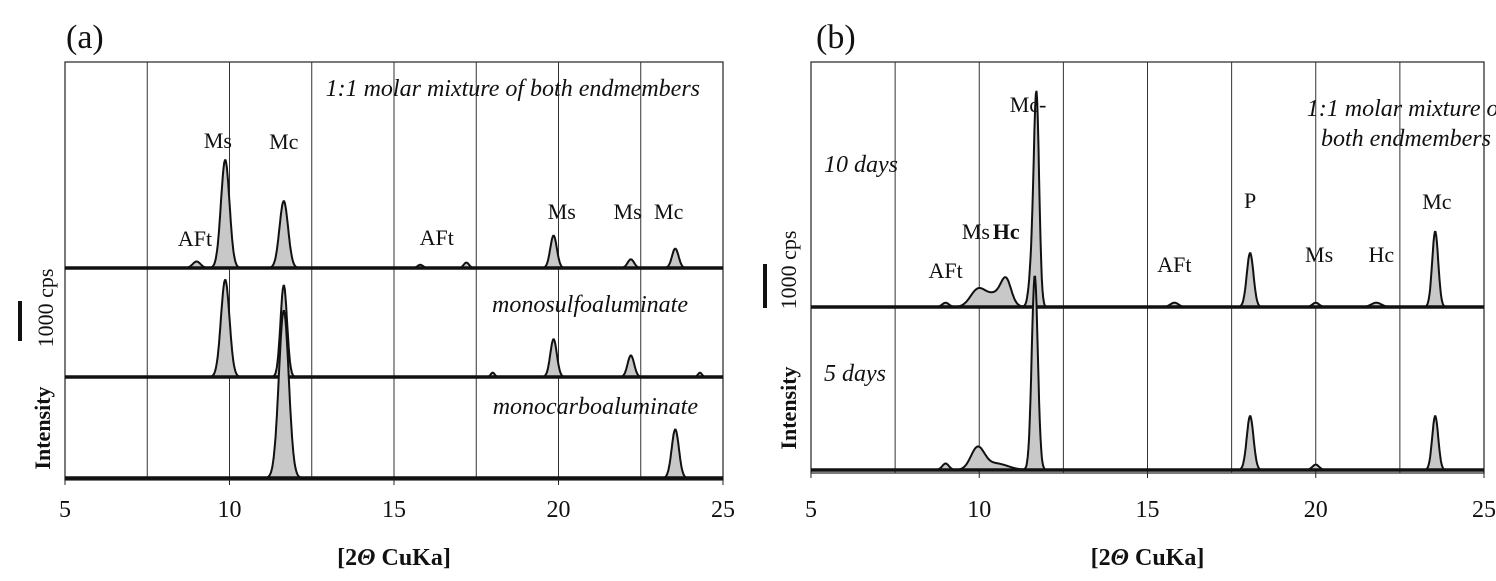  Describe the element at coordinates (1028, 104) in the screenshot. I see `peak-label: Mc-` at that location.